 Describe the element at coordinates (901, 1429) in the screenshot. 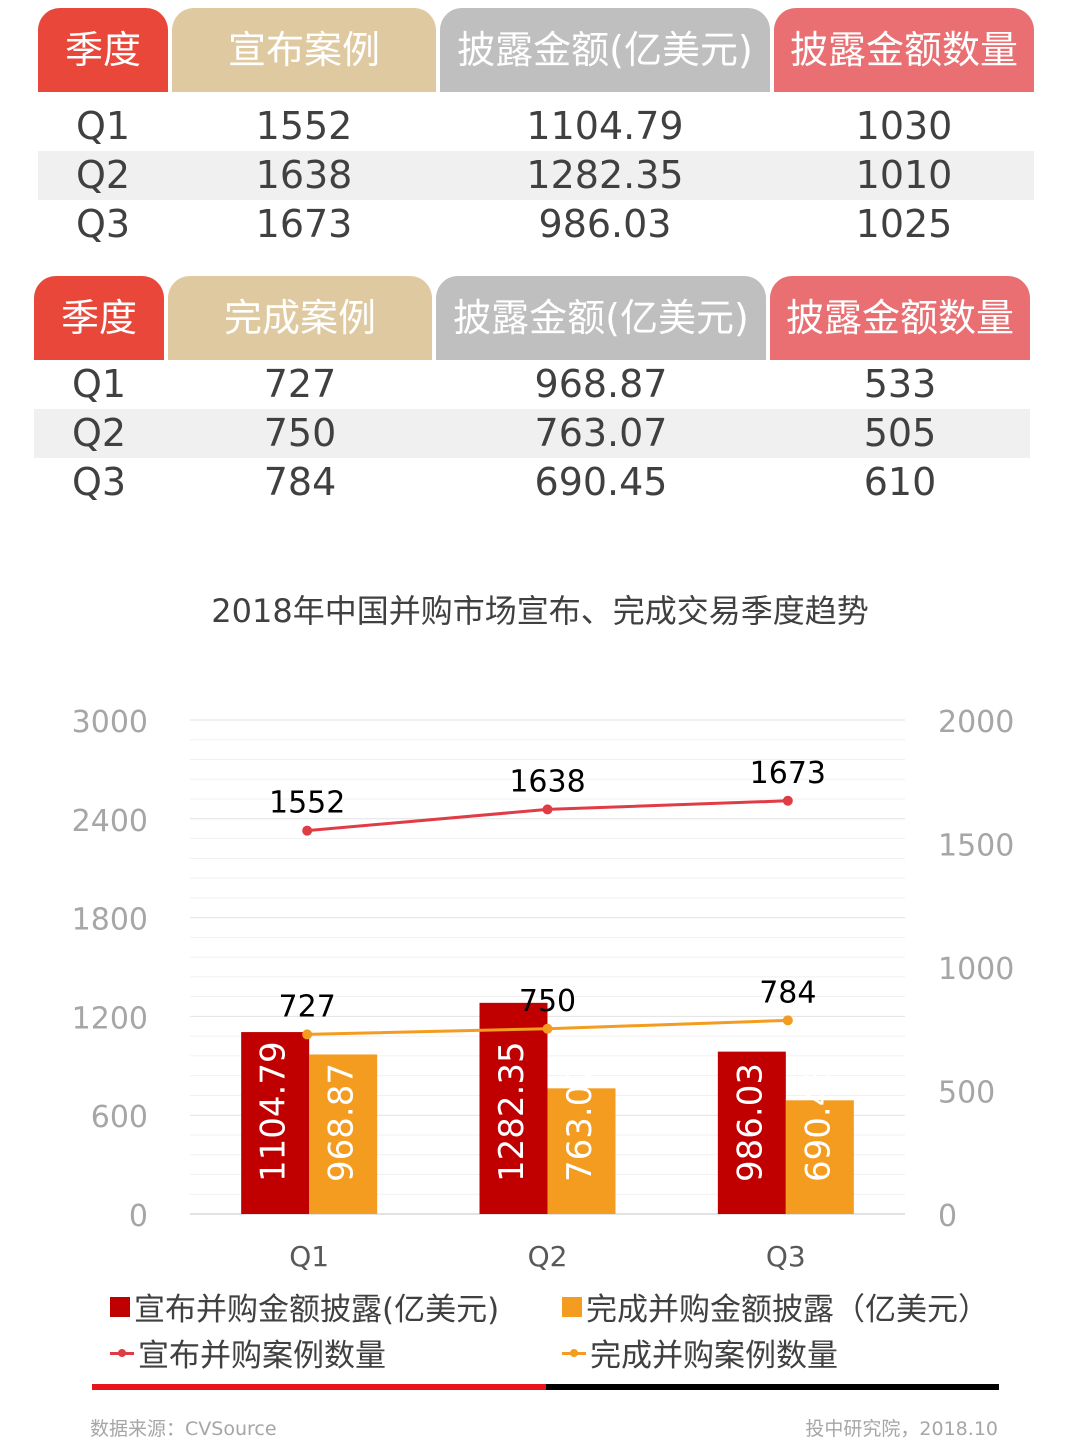

I see `credit-note: 投中研究院，2018.10` at that location.